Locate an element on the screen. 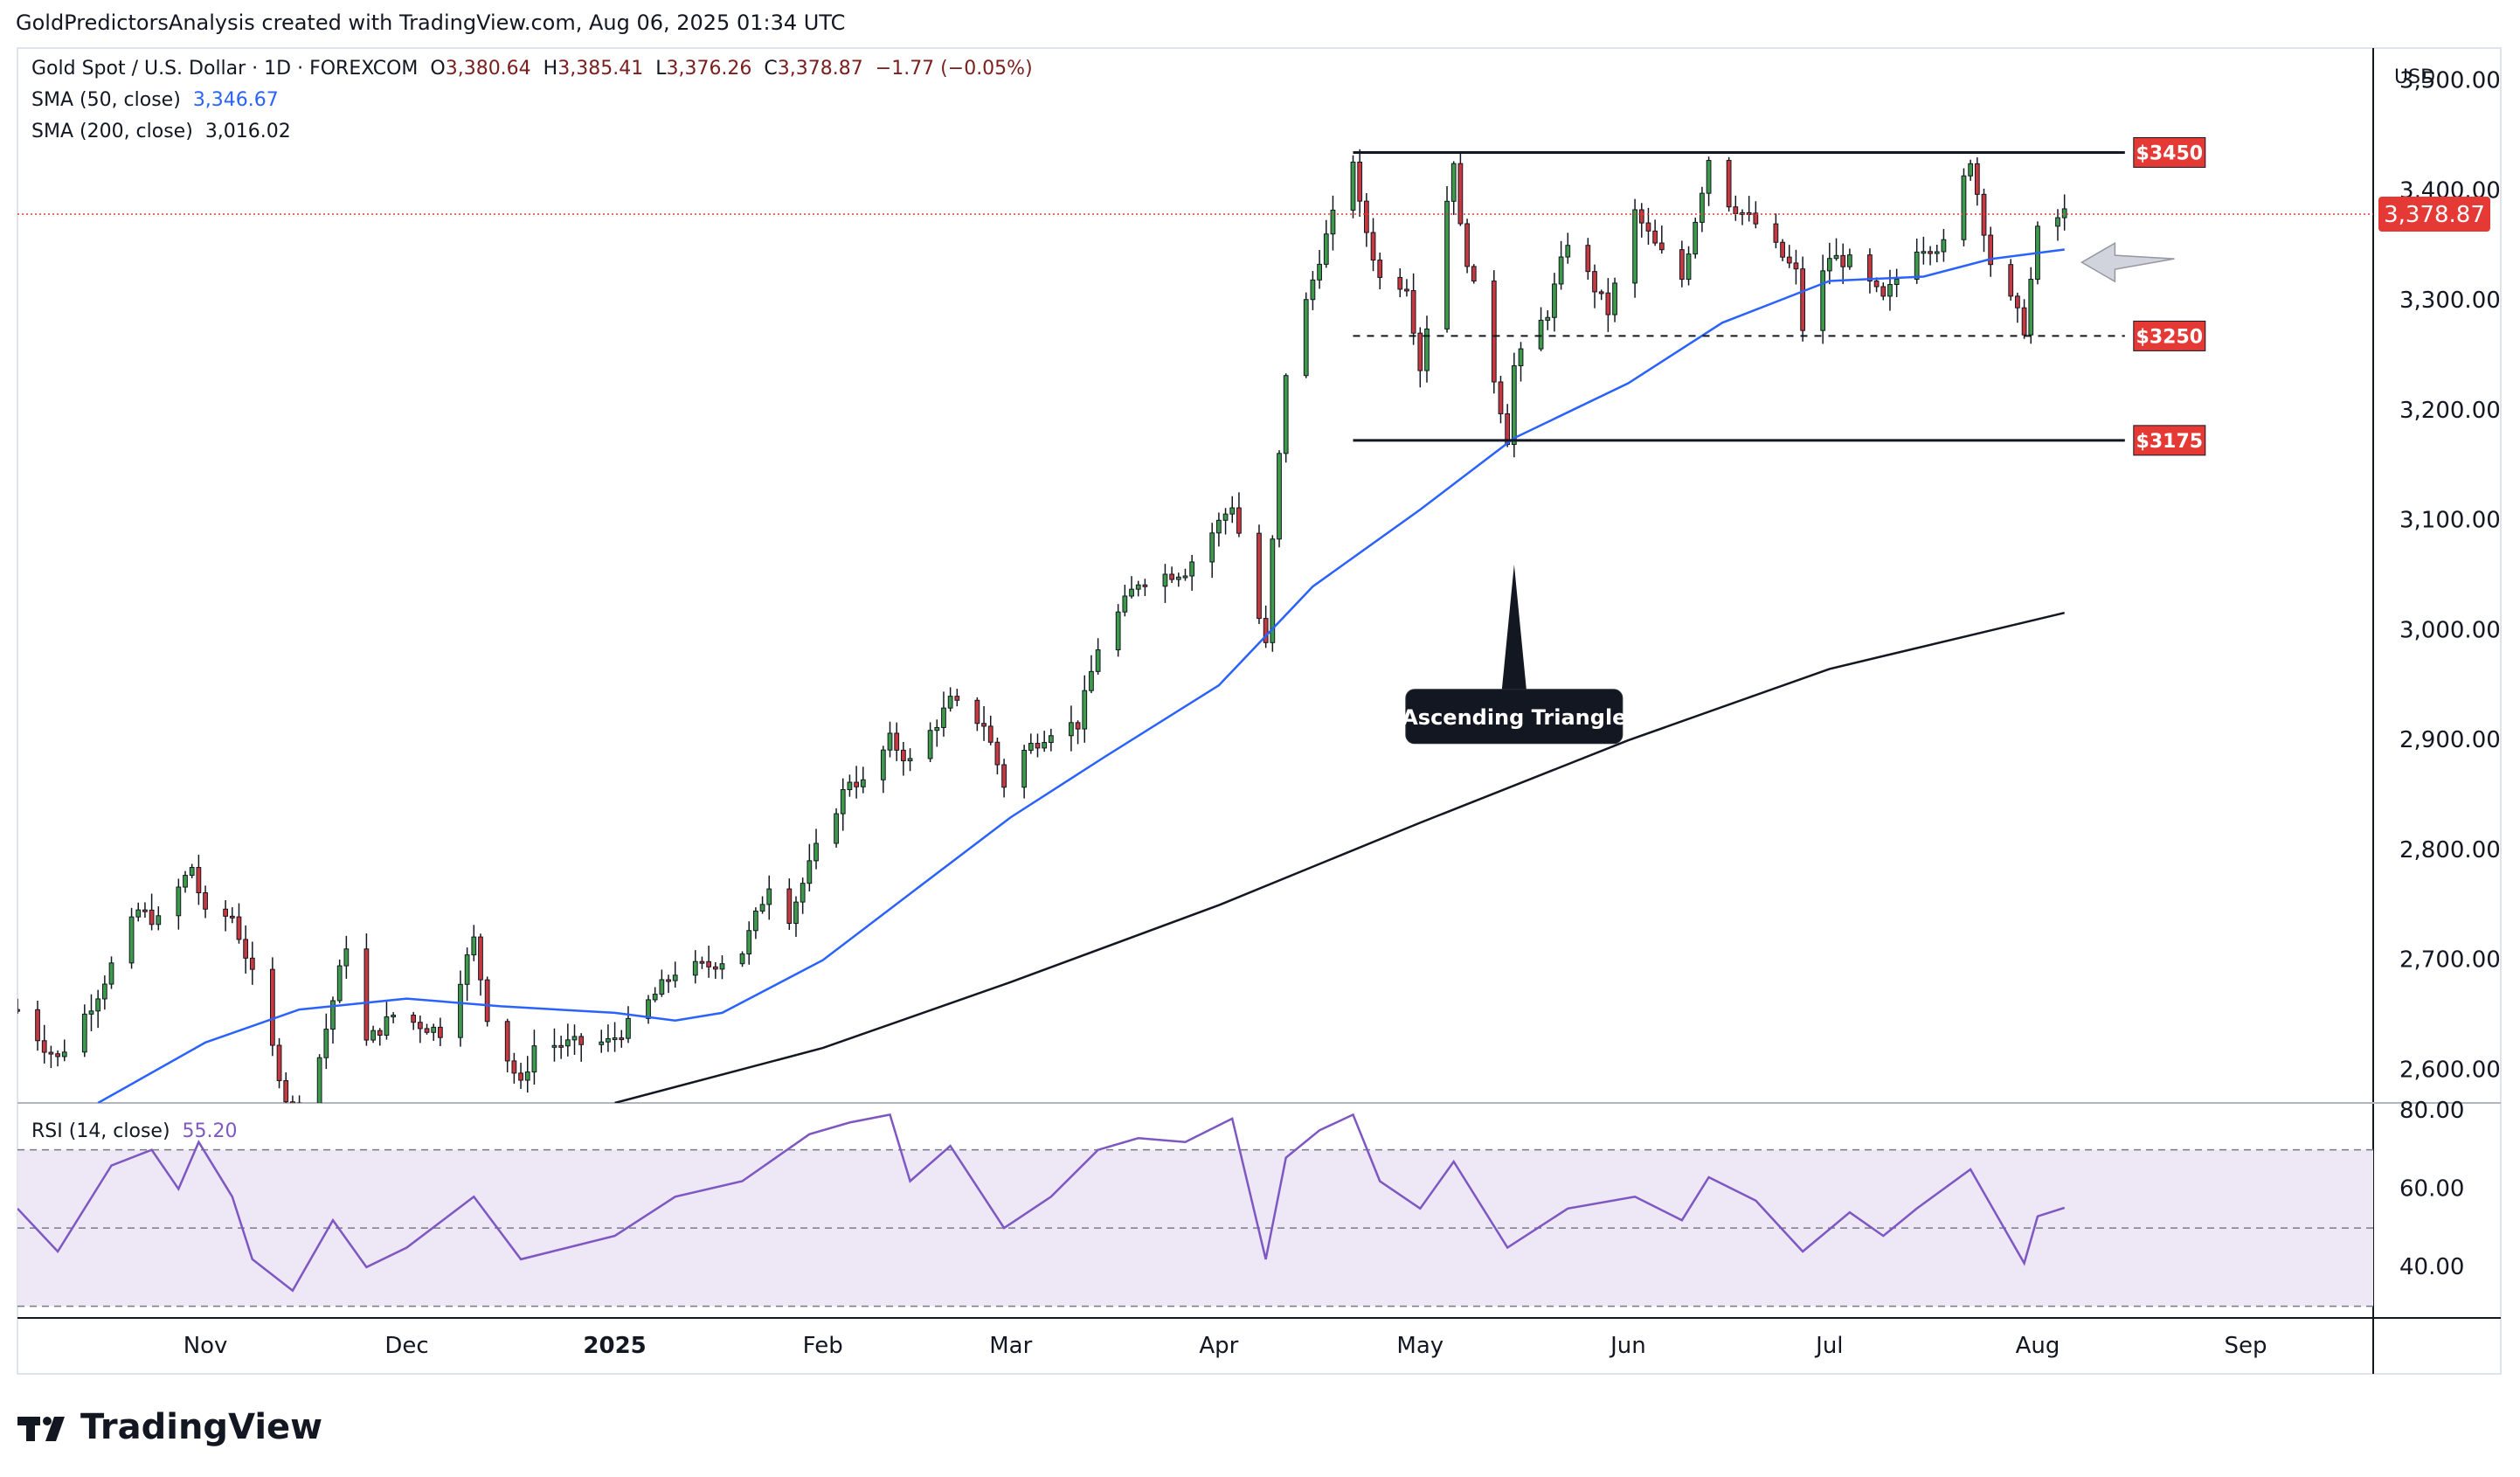 The image size is (2520, 1477). high-value: 3,385.41 is located at coordinates (600, 69).